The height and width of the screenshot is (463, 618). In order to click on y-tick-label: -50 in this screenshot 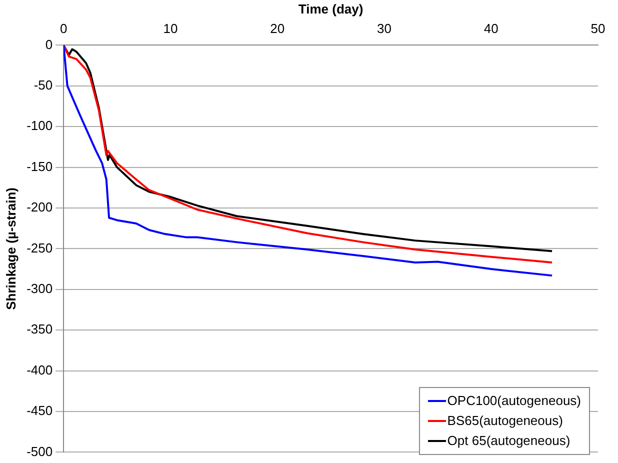, I will do `click(43, 84)`.